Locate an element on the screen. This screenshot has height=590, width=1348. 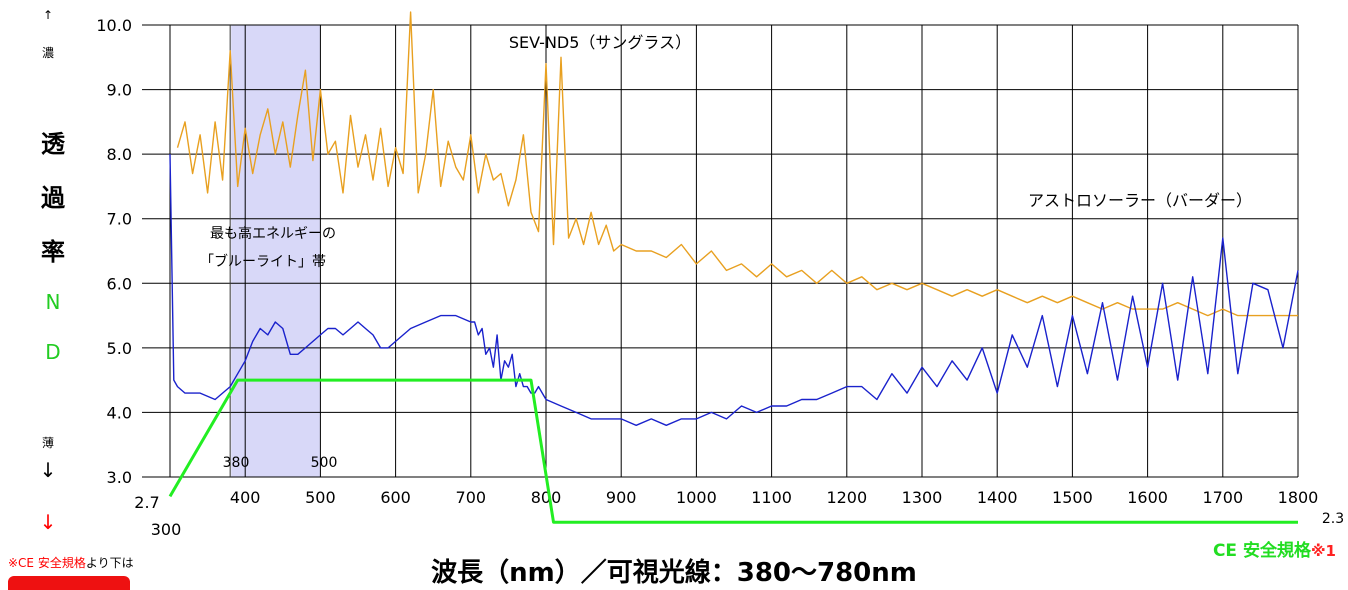
ylabel-char-2: 過 is located at coordinates (53, 198).